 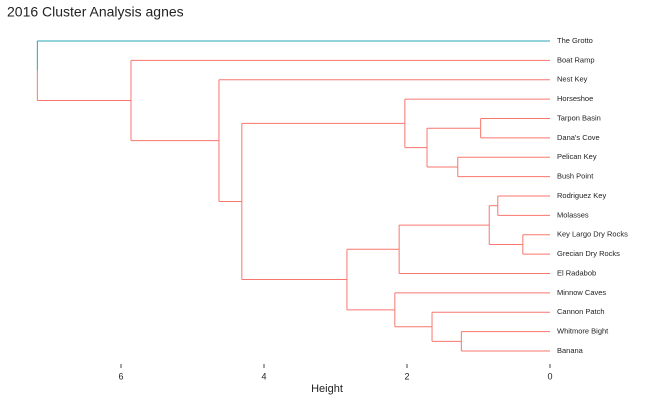 I want to click on leaf-label: Pelican Key, so click(x=577, y=156).